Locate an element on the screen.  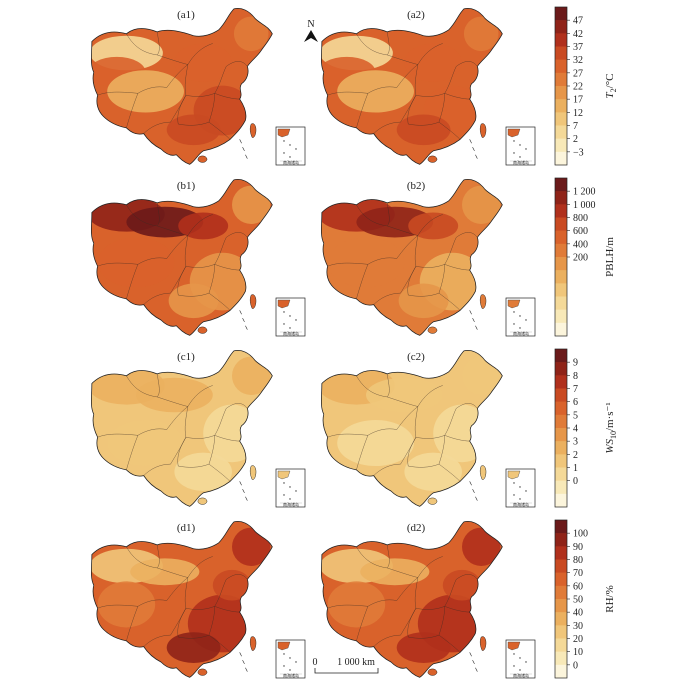
colorbar-tick-label: 4 is located at coordinates (575, 429).